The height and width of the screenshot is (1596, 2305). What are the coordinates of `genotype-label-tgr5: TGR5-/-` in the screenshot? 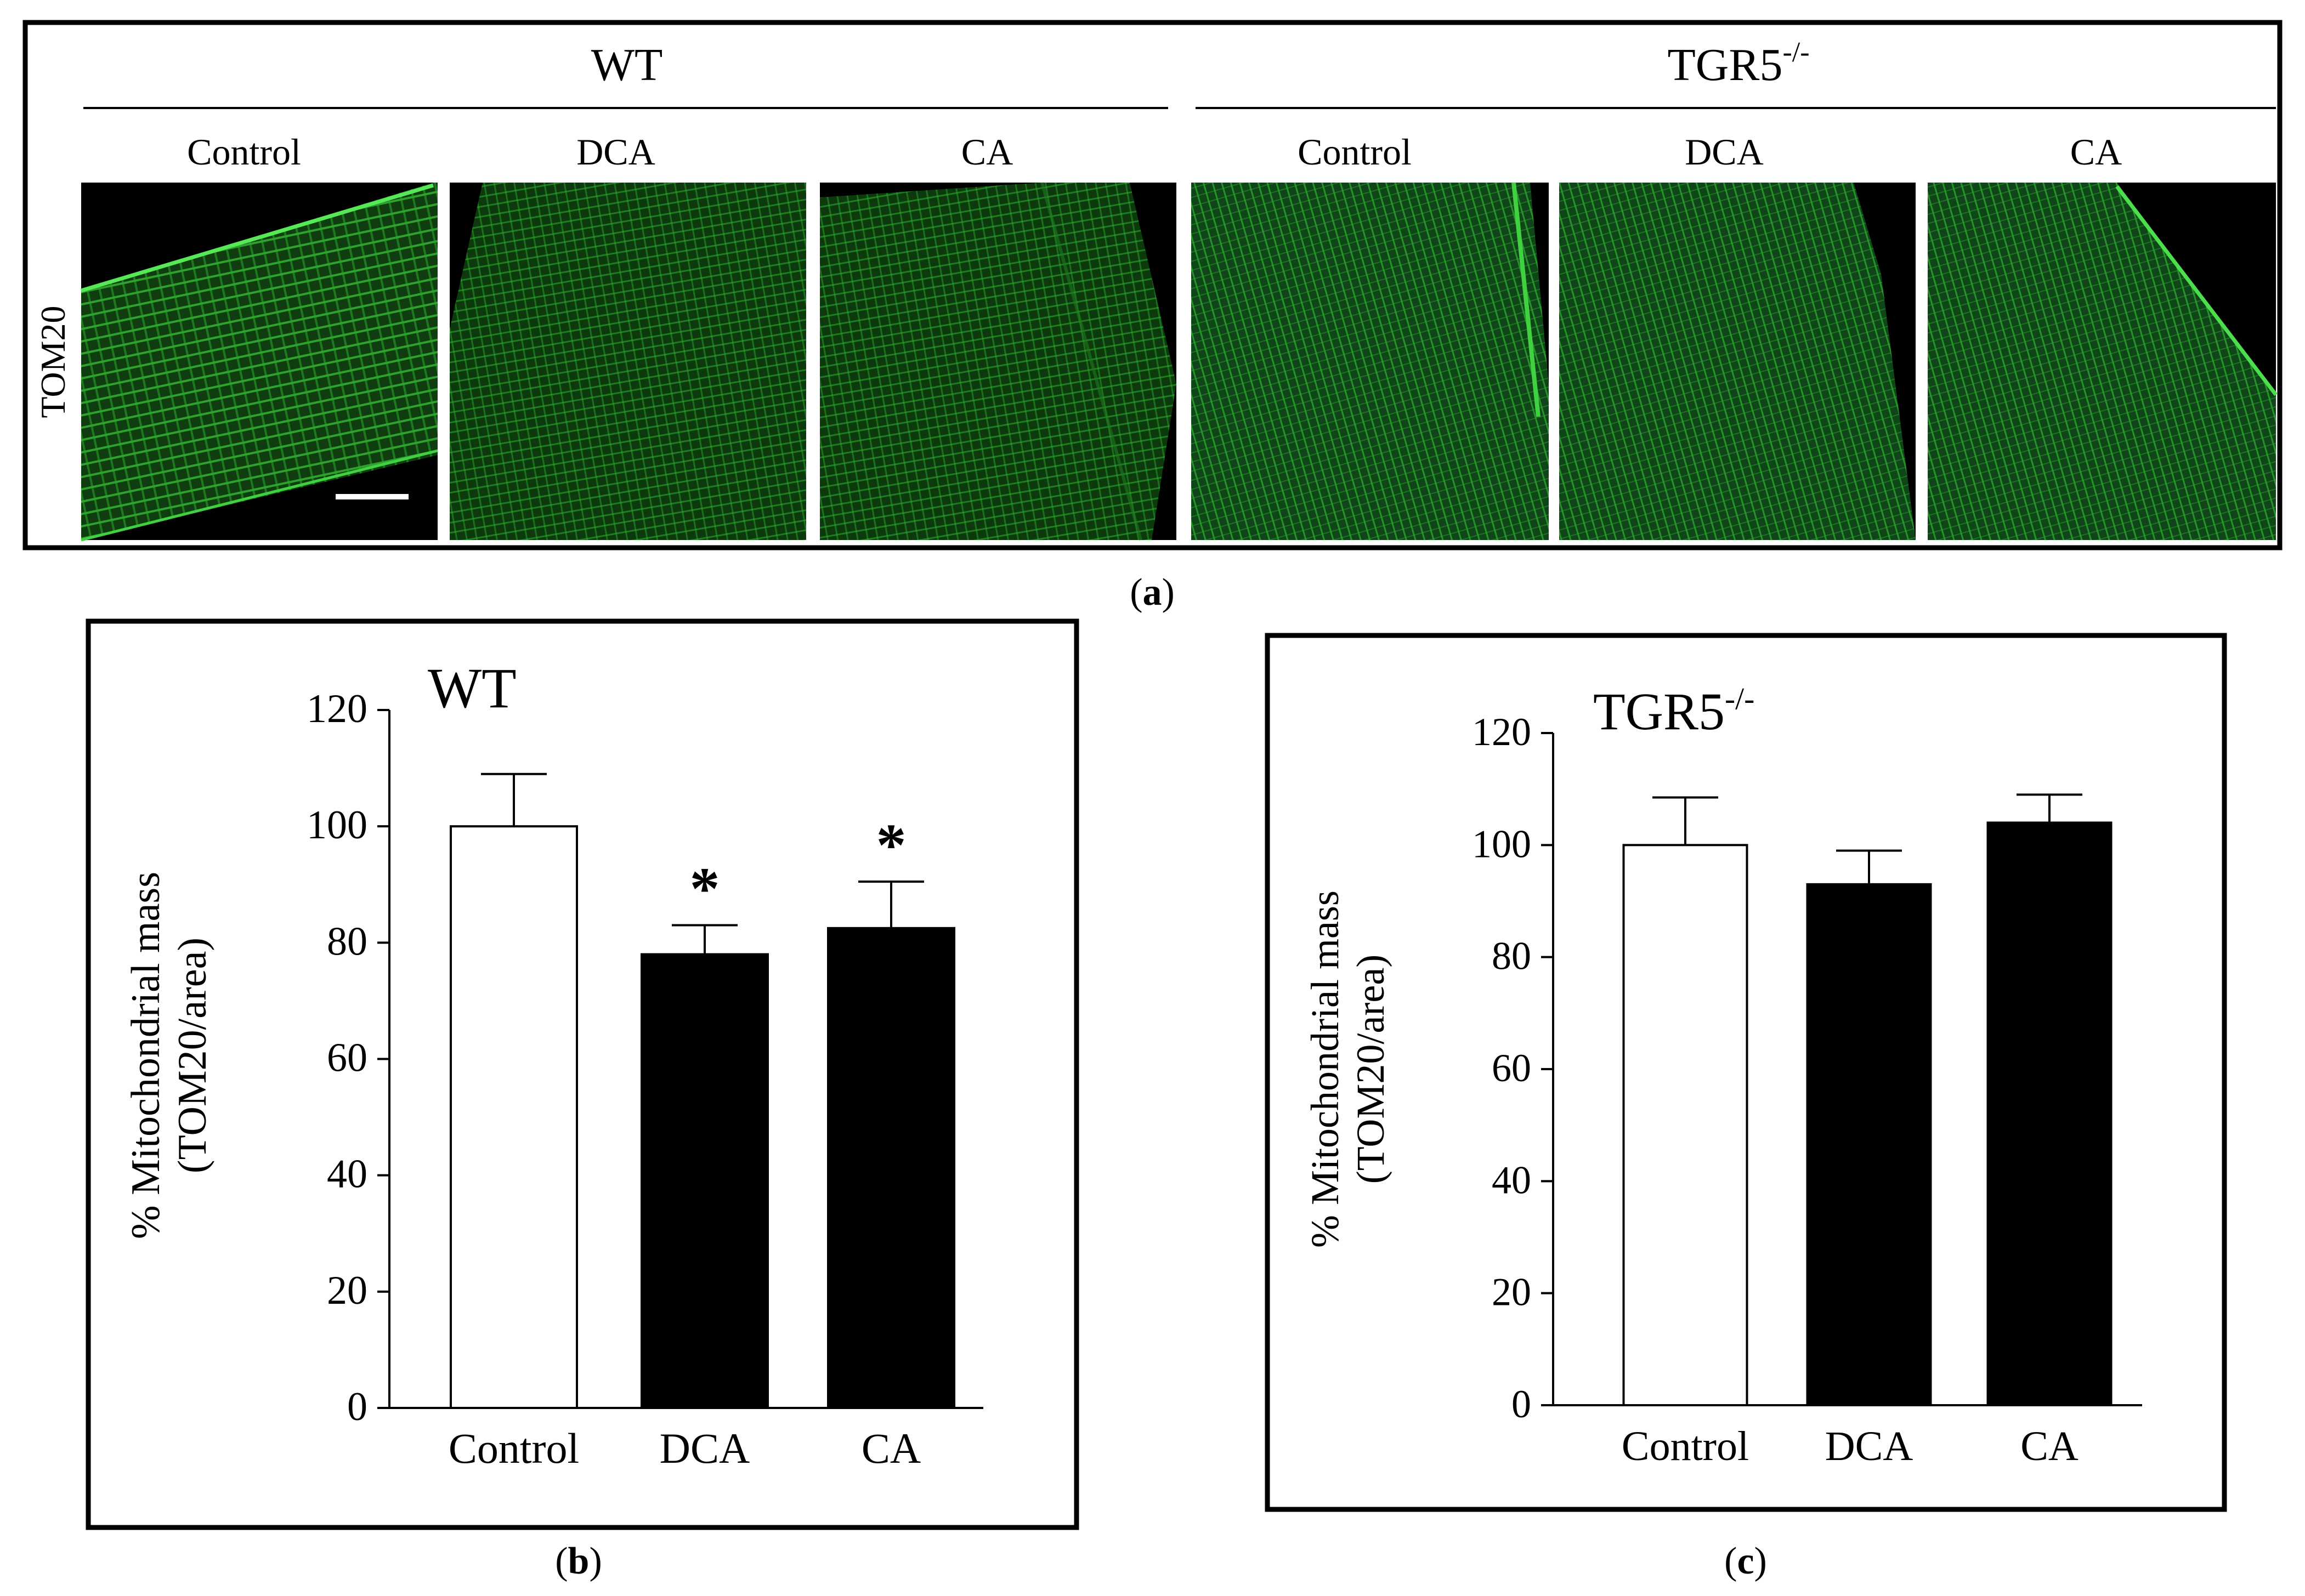 It's located at (1738, 63).